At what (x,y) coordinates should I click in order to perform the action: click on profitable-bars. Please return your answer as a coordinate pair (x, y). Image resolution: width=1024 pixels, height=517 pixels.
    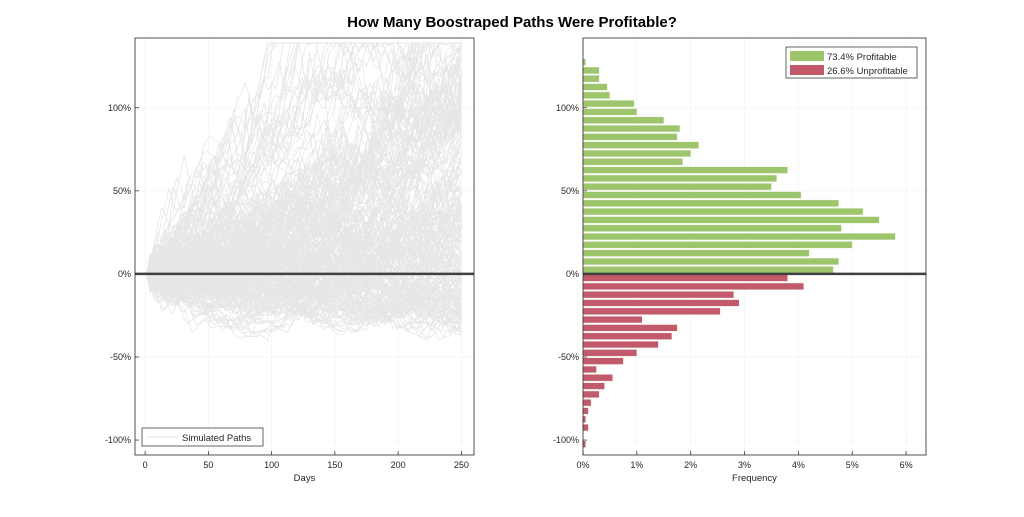
    Looking at the image, I should click on (739, 166).